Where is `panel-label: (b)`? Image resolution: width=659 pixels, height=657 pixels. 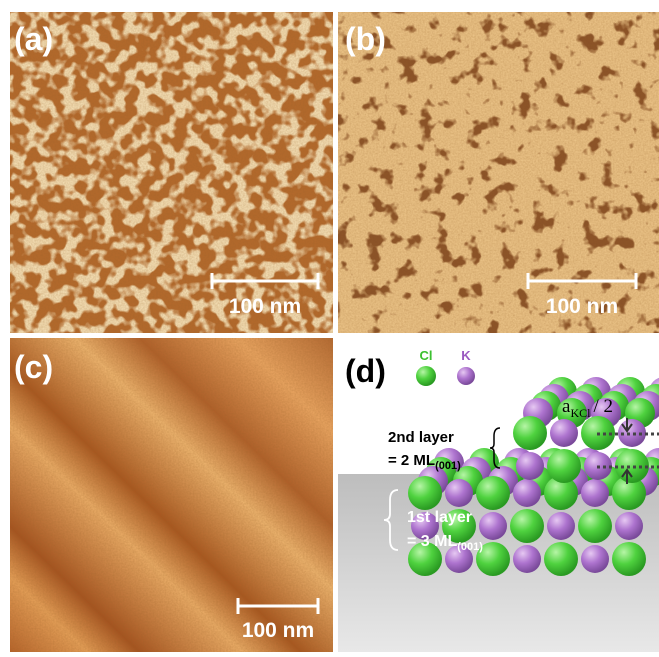
panel-label: (b) is located at coordinates (365, 39).